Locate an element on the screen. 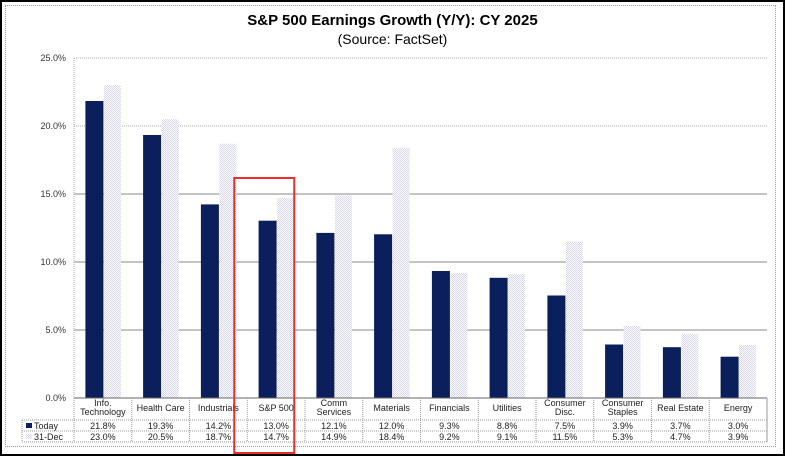  y-tick-label: 5.0% is located at coordinates (55, 330).